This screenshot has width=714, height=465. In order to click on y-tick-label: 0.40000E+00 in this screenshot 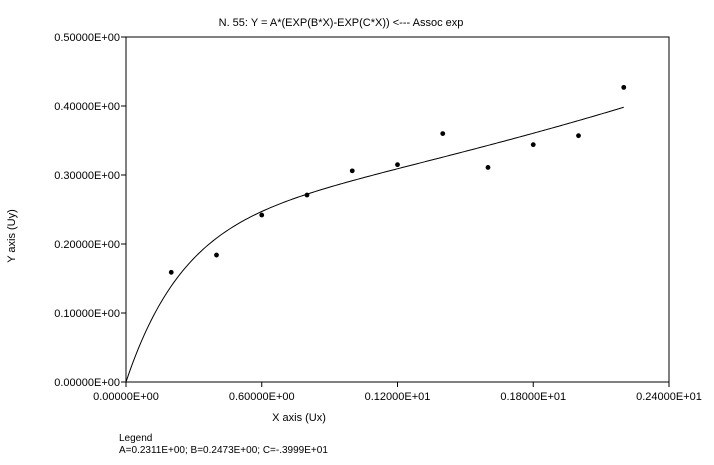, I will do `click(87, 107)`.